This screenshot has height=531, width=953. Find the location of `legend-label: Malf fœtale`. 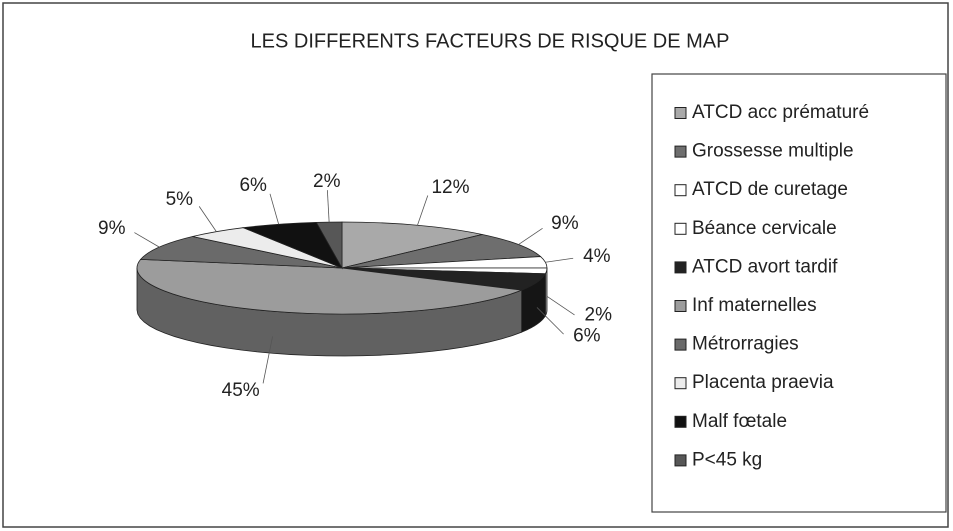

legend-label: Malf fœtale is located at coordinates (739, 421).